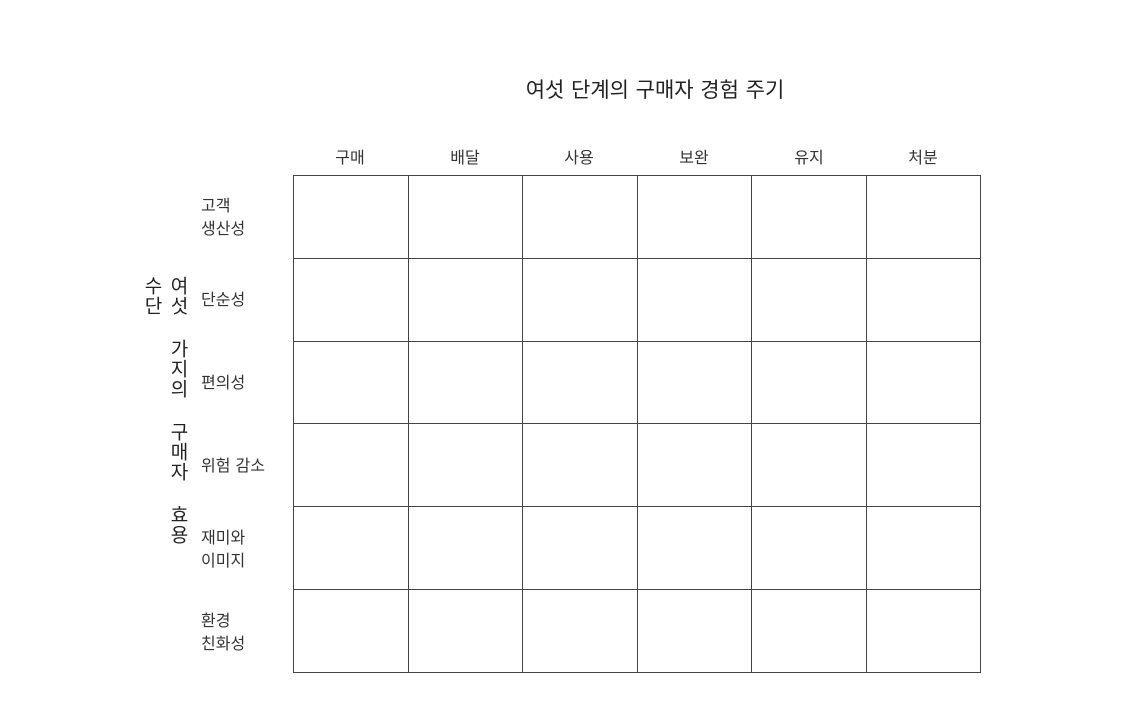 Image resolution: width=1125 pixels, height=727 pixels. I want to click on column-header: 배달, so click(465, 157).